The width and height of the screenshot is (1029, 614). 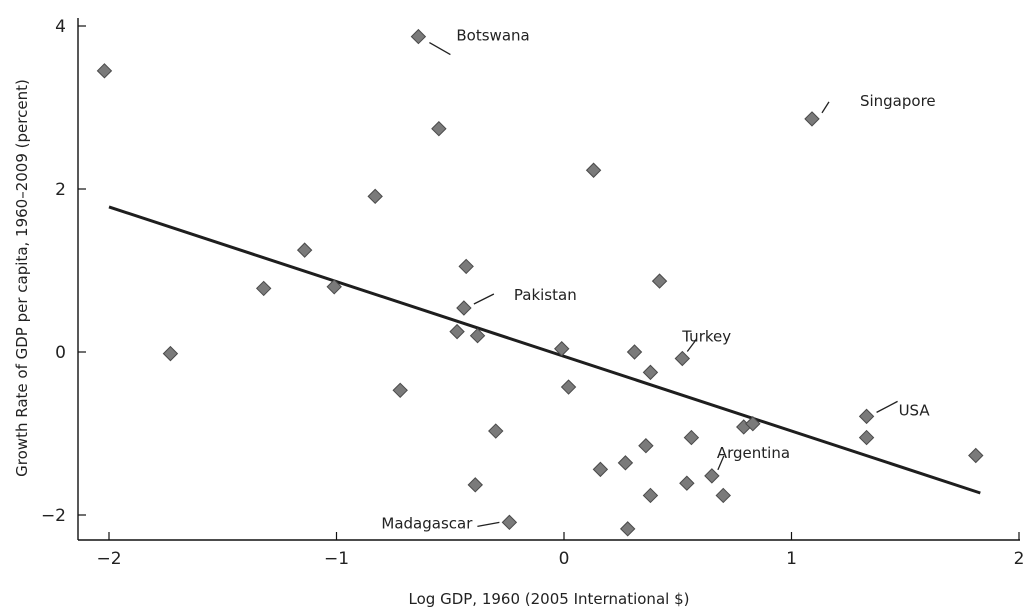 I want to click on point-label: Argentina, so click(x=753, y=453).